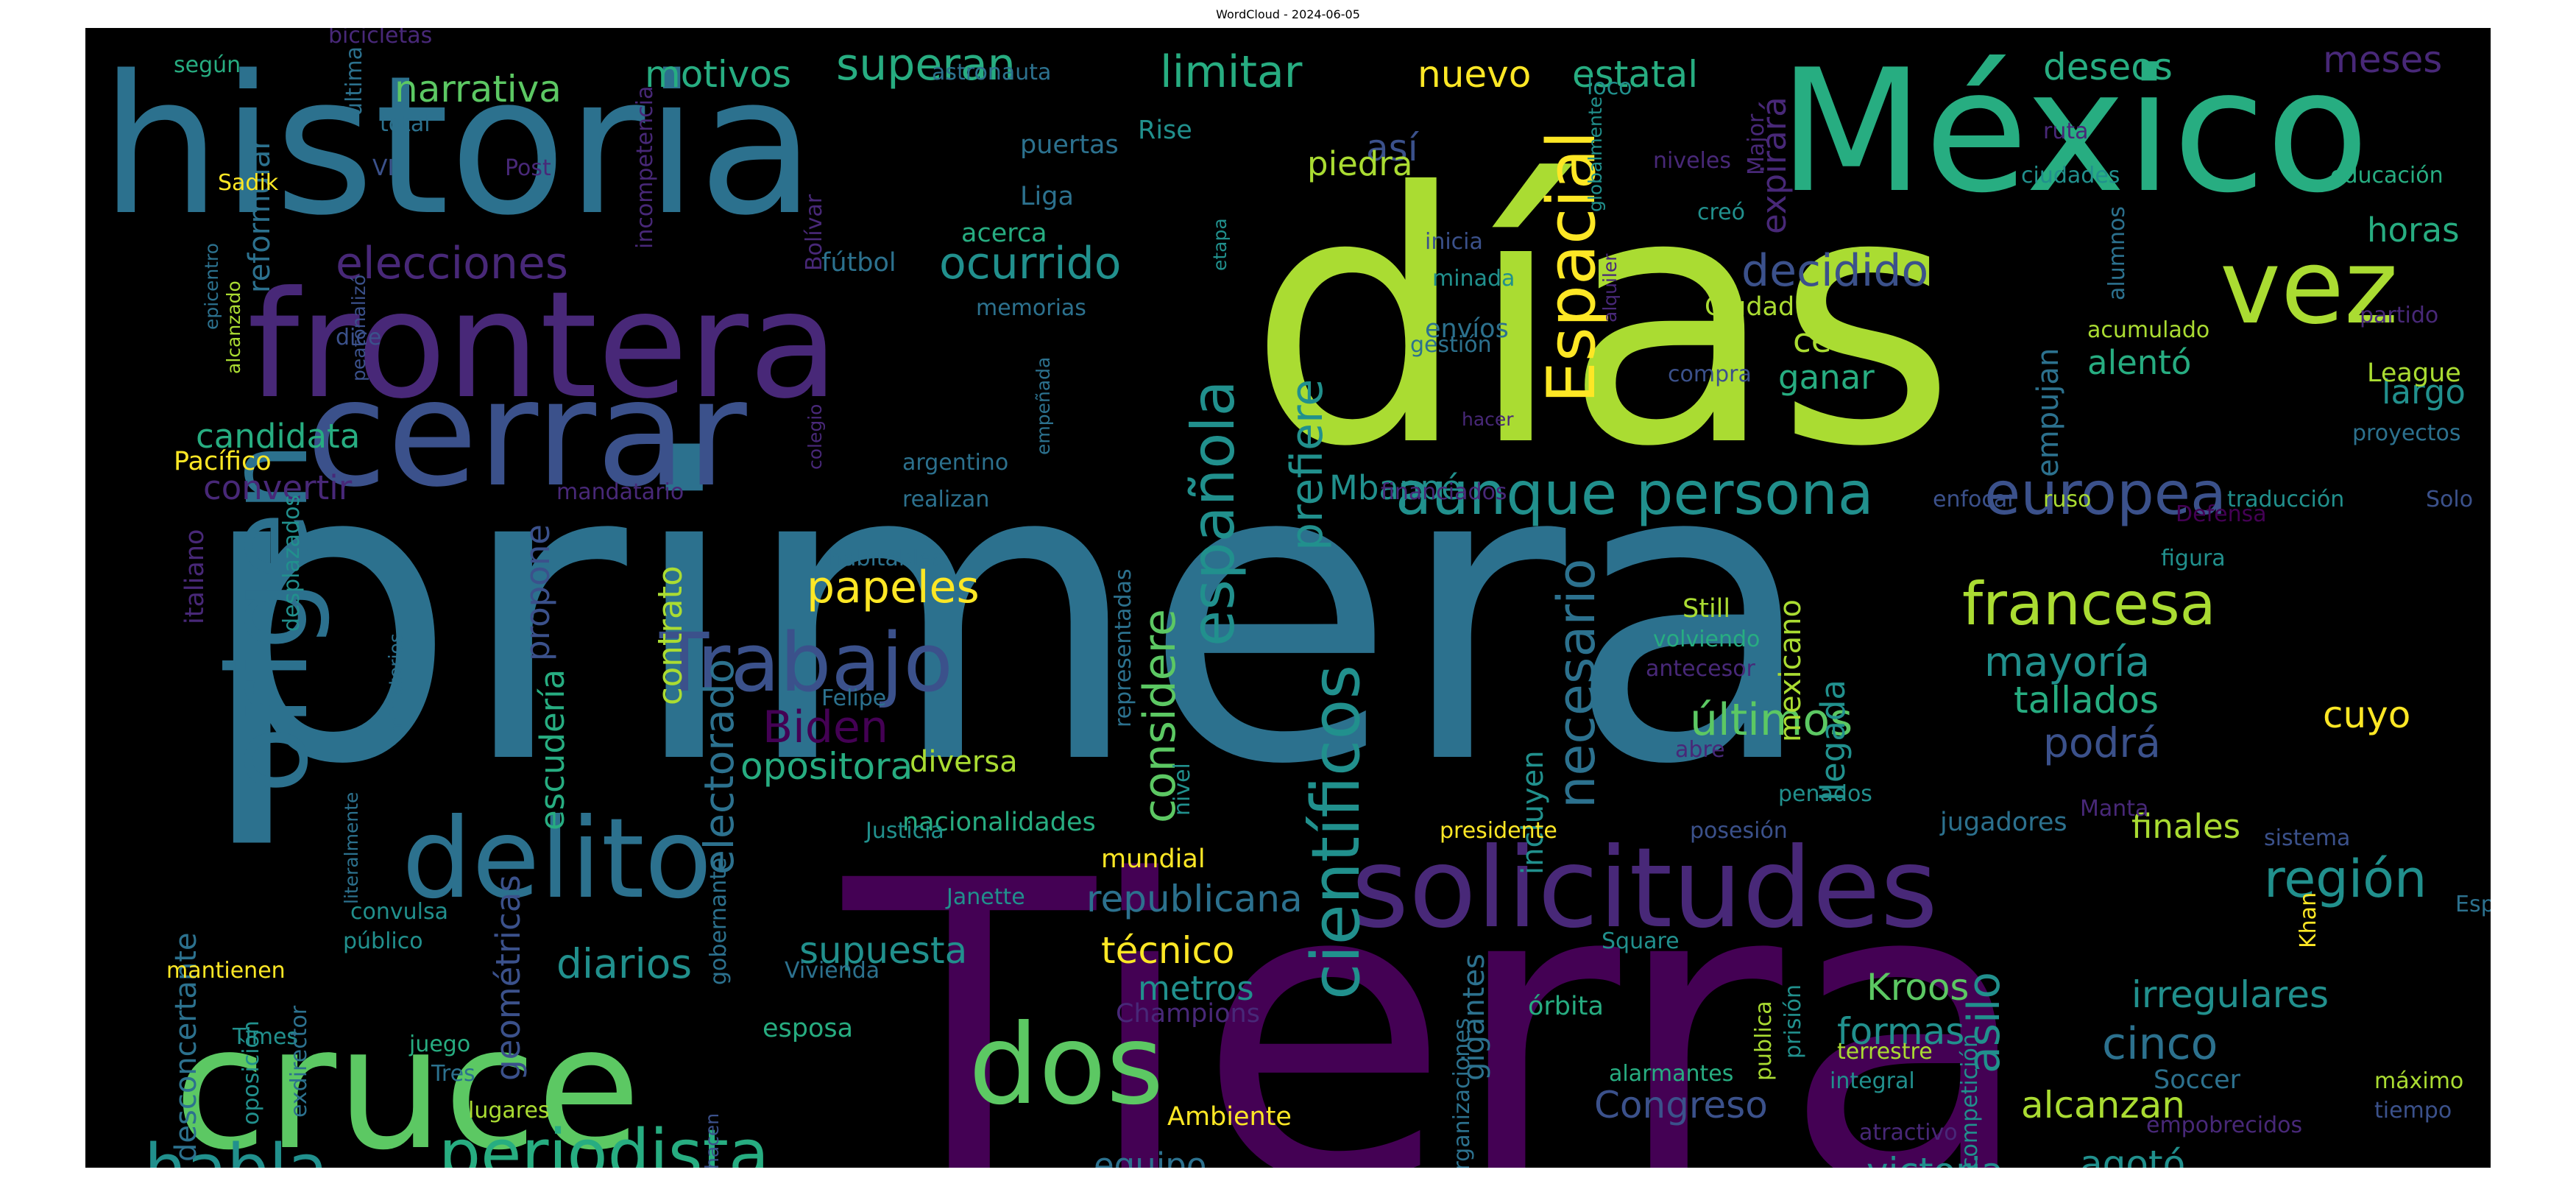 The width and height of the screenshot is (2576, 1178). I want to click on word-120: atractivo, so click(1908, 1133).